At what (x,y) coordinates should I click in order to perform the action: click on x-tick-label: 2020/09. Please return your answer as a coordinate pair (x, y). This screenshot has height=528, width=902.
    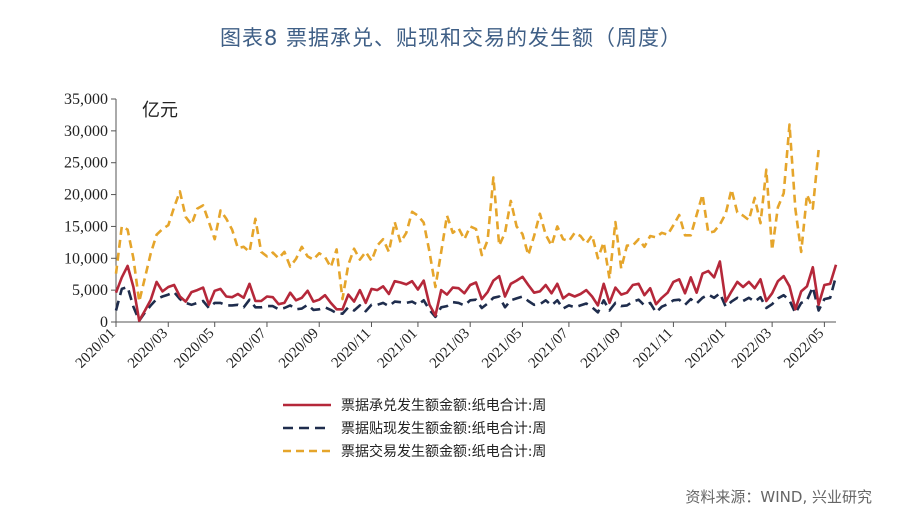
    Looking at the image, I should click on (299, 349).